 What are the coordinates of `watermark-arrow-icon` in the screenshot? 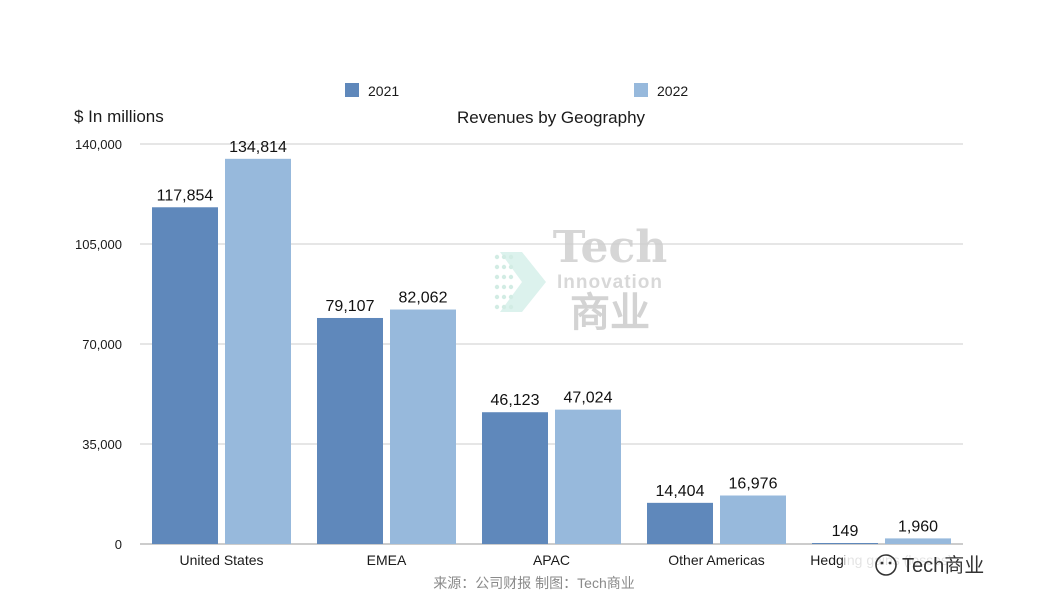 It's located at (523, 282).